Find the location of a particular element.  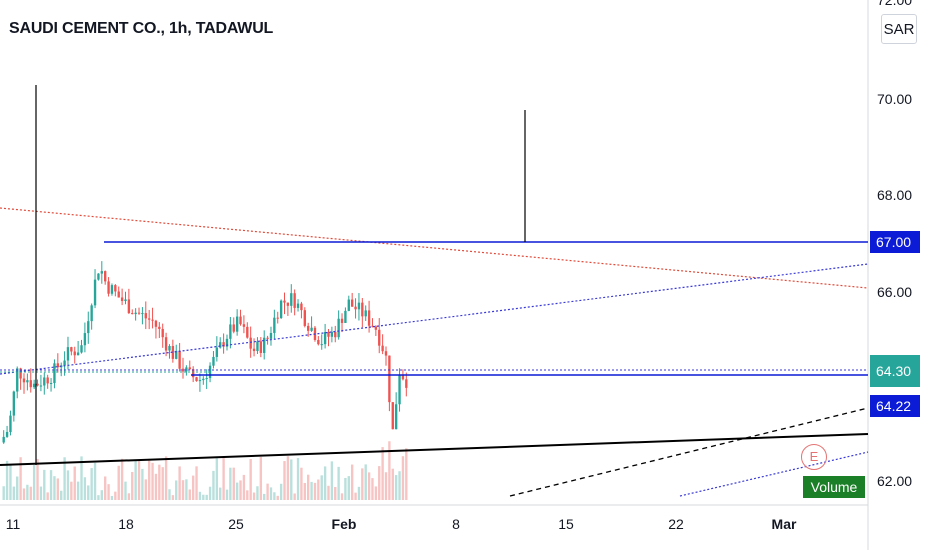

currency-button: SAR is located at coordinates (899, 29).